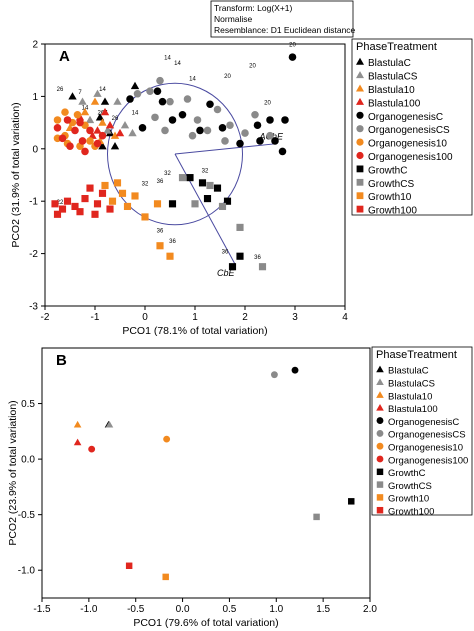 The height and width of the screenshot is (631, 474). What do you see at coordinates (407, 144) in the screenshot?
I see `legend-label: Organogenesis10` at bounding box center [407, 144].